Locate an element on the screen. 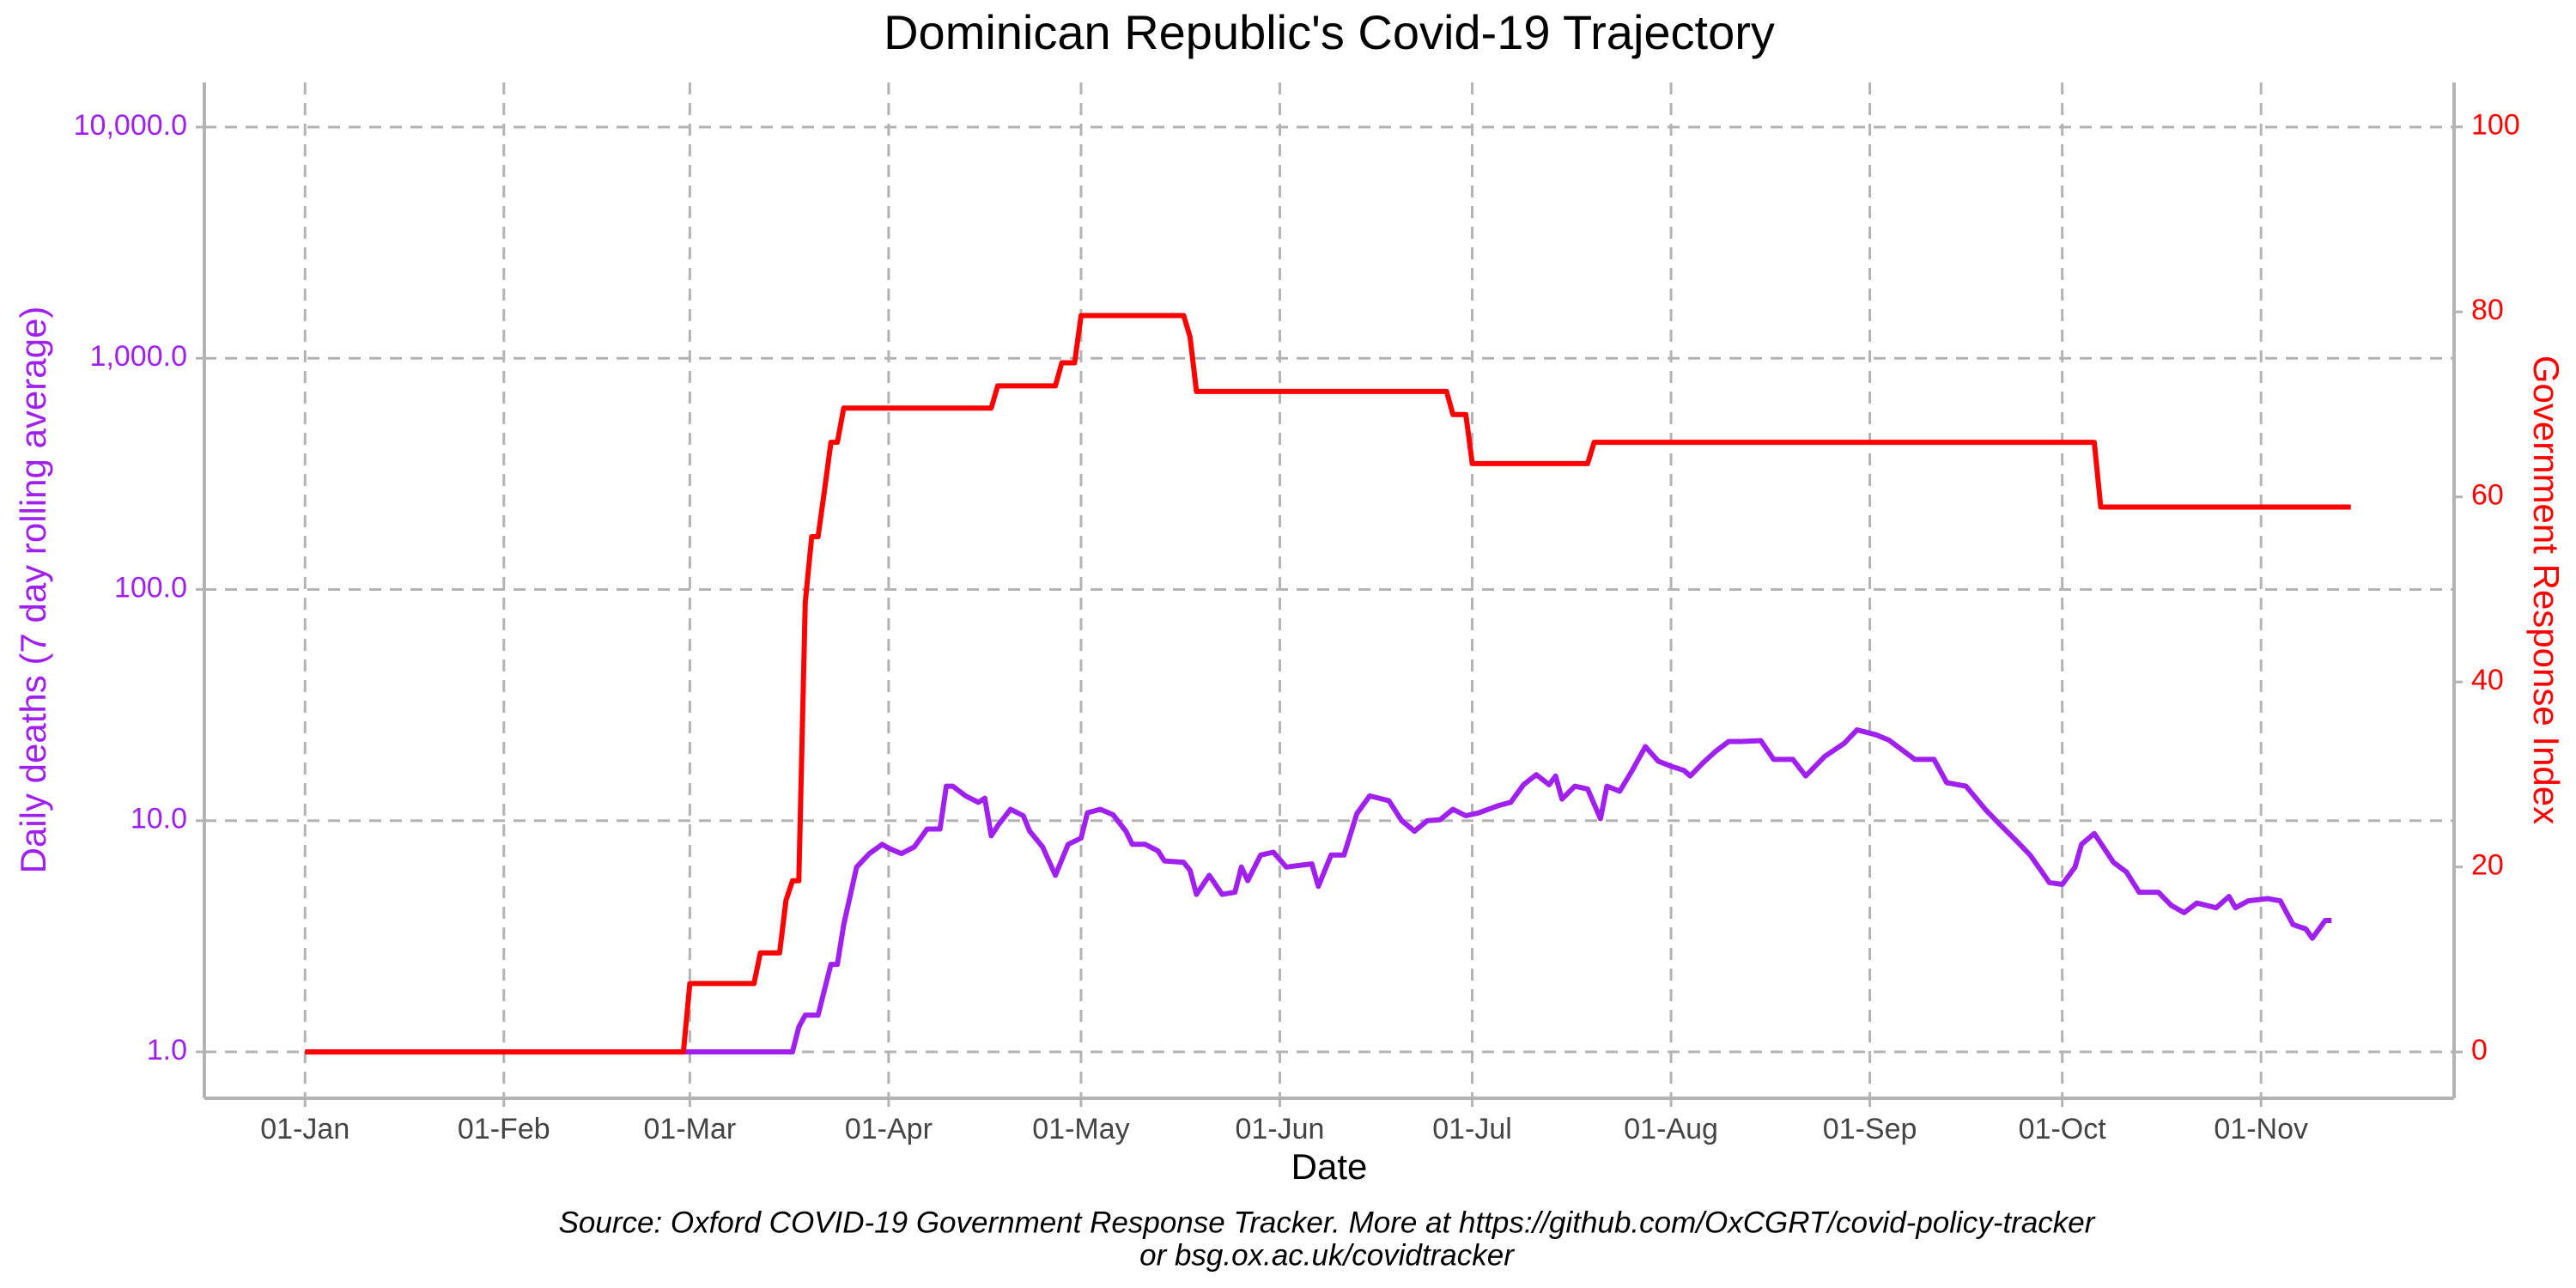 The height and width of the screenshot is (1288, 2576). x-tick-label: 01-Sep is located at coordinates (1870, 1129).